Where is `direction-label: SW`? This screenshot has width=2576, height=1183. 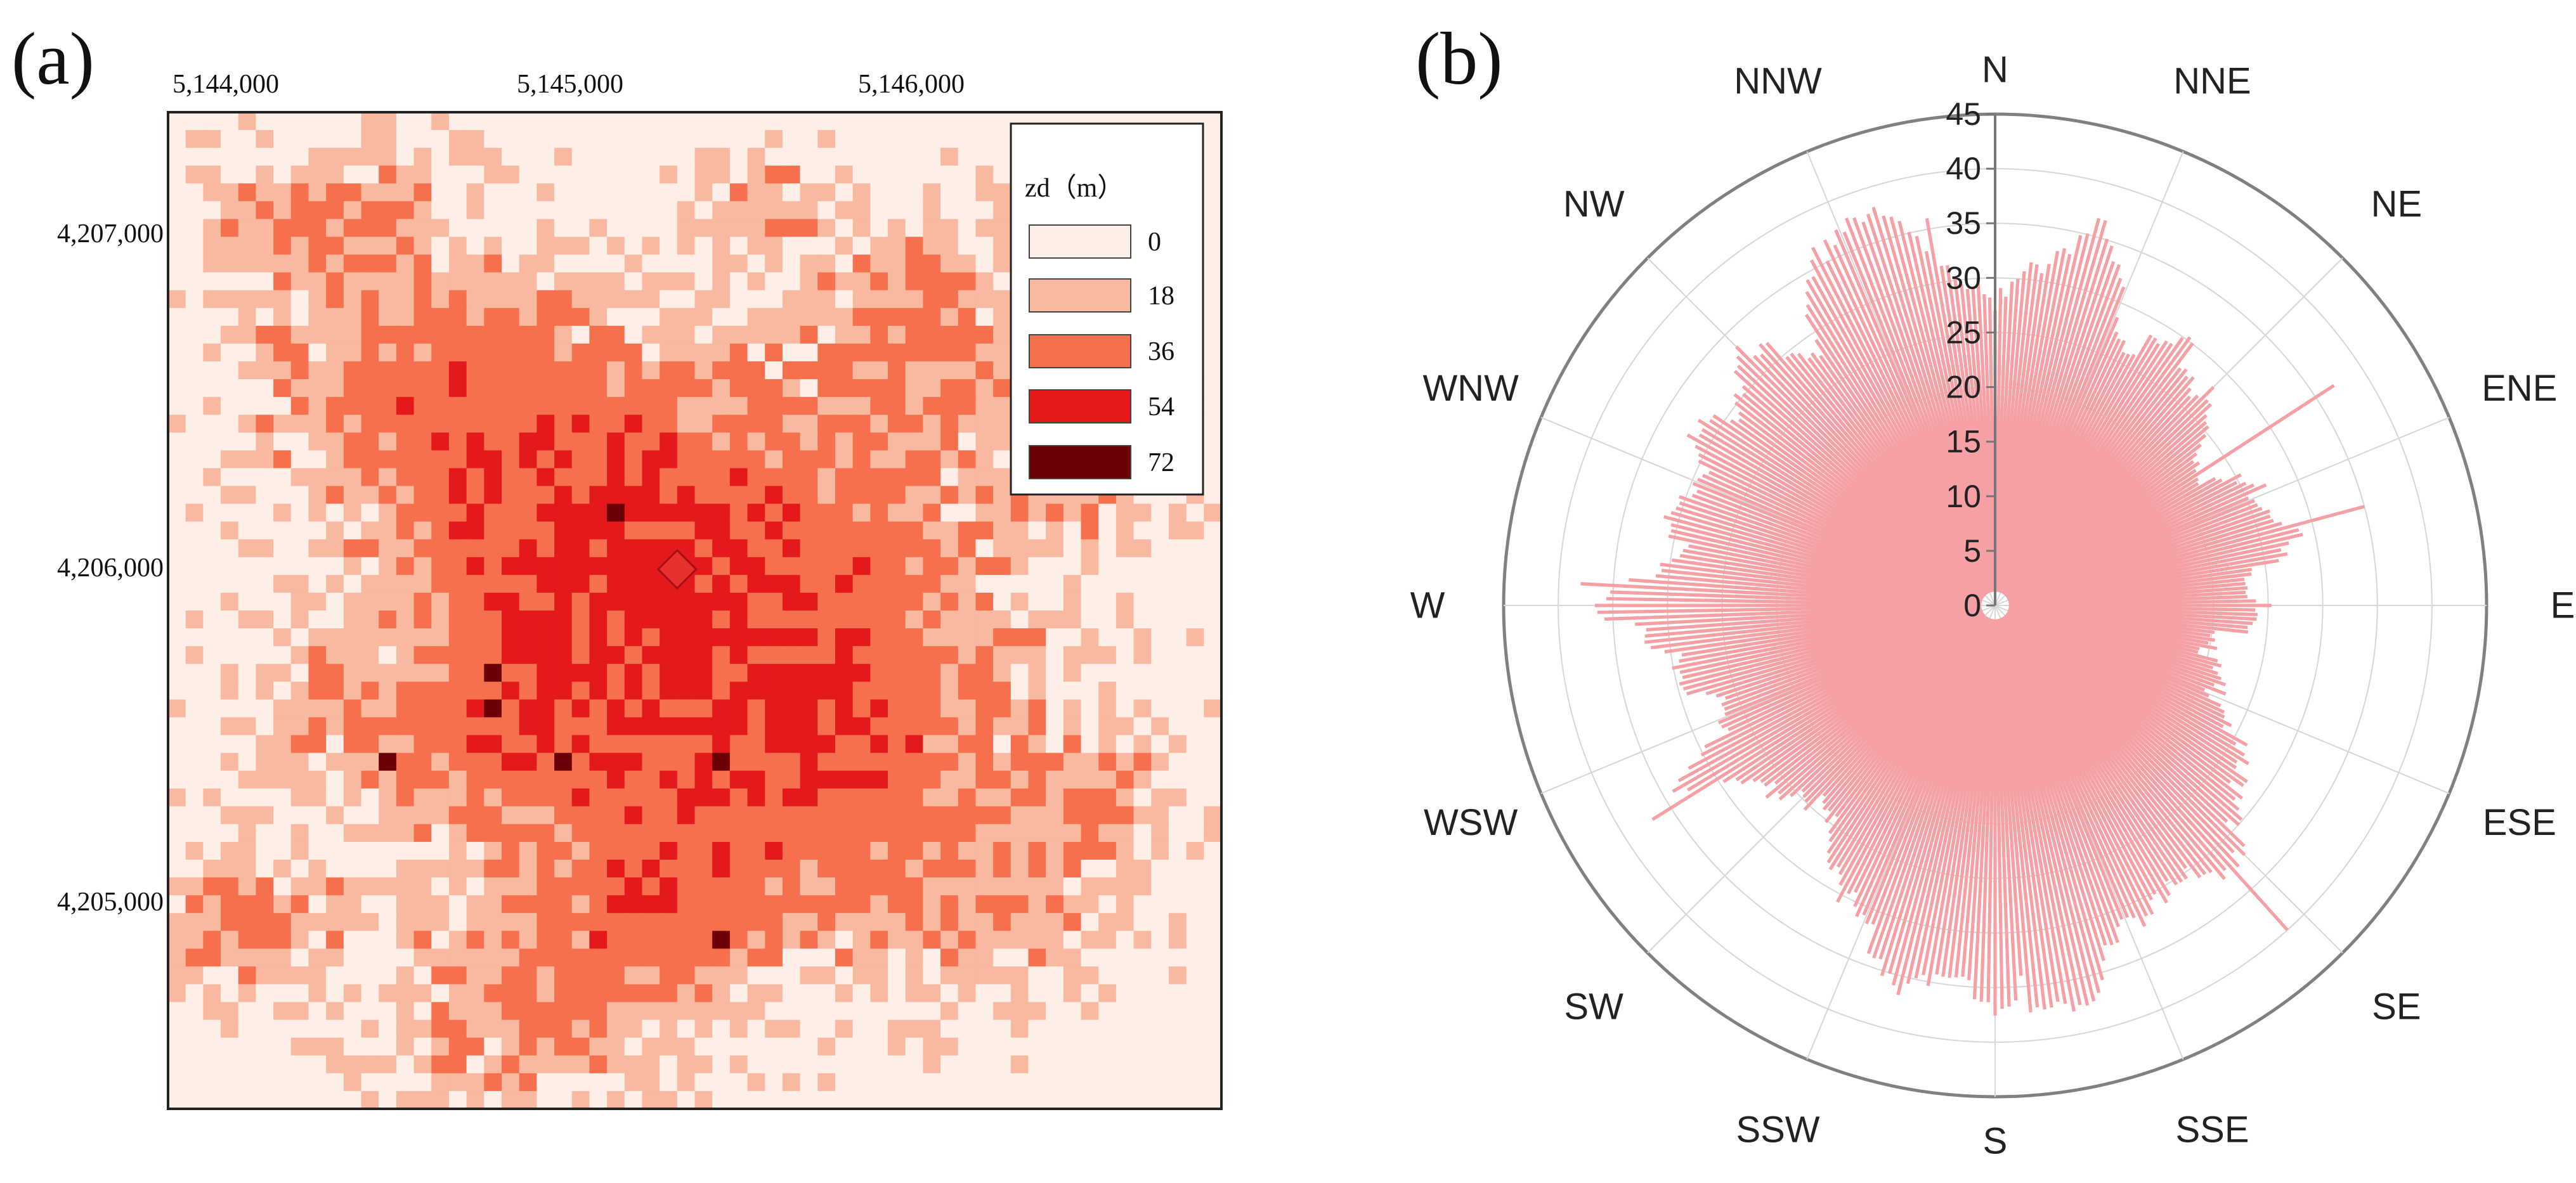
direction-label: SW is located at coordinates (1594, 1006).